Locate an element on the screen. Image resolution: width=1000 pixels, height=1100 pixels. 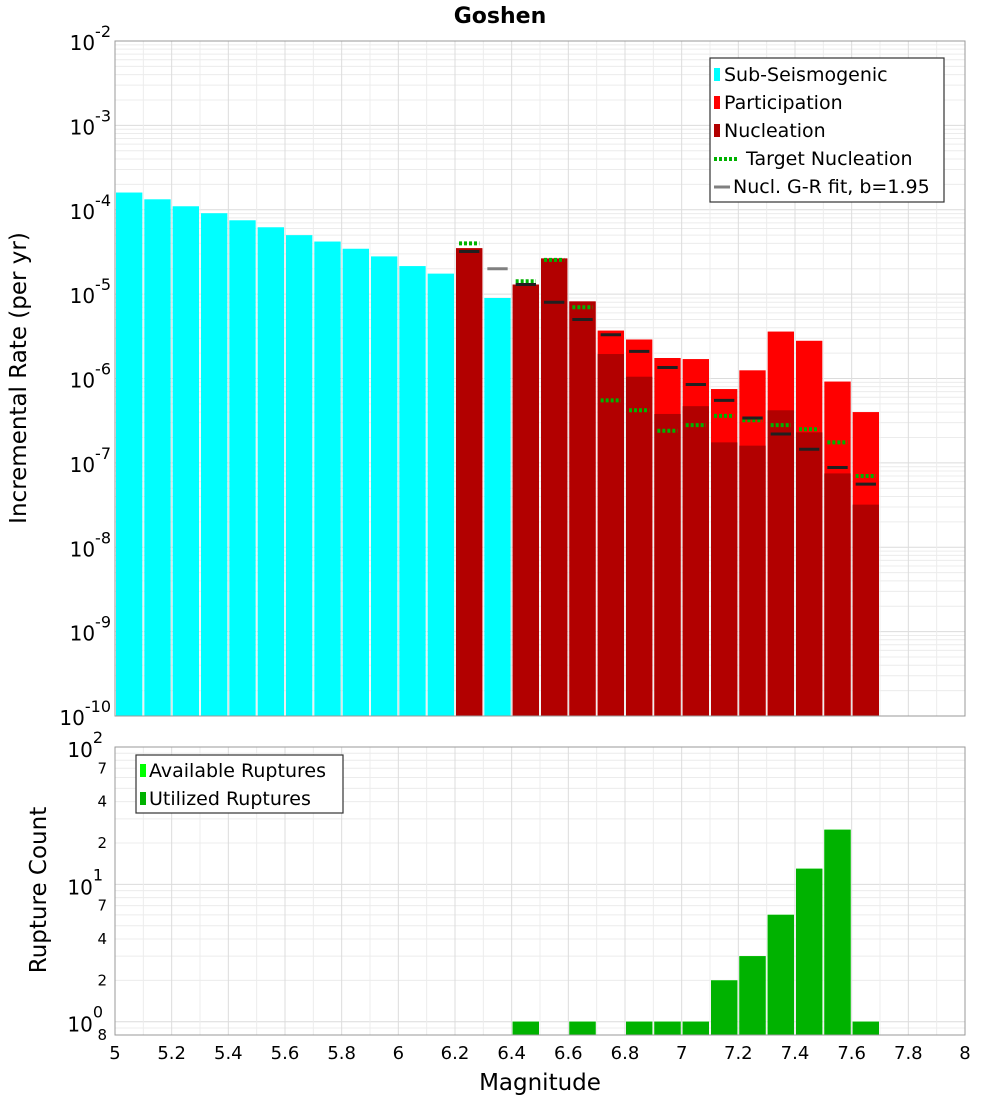
x-tick-label: 6 is located at coordinates (398, 1053).